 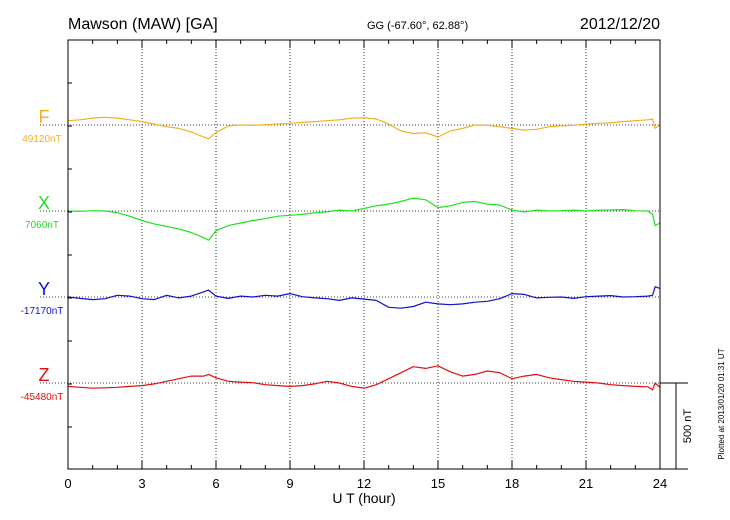 I want to click on series-line-y, so click(x=364, y=297).